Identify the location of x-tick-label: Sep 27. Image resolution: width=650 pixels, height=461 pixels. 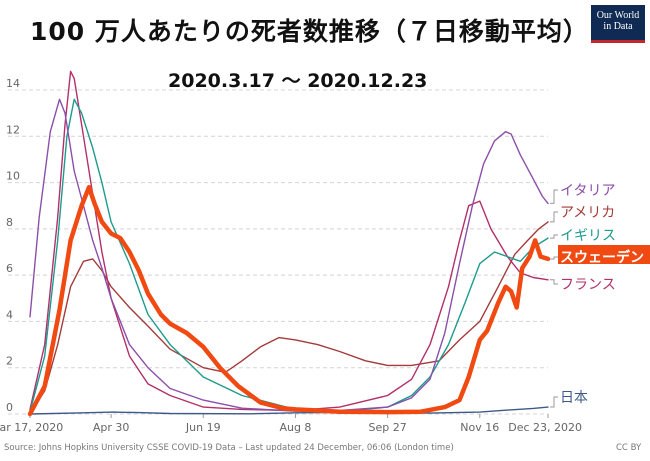
(388, 427).